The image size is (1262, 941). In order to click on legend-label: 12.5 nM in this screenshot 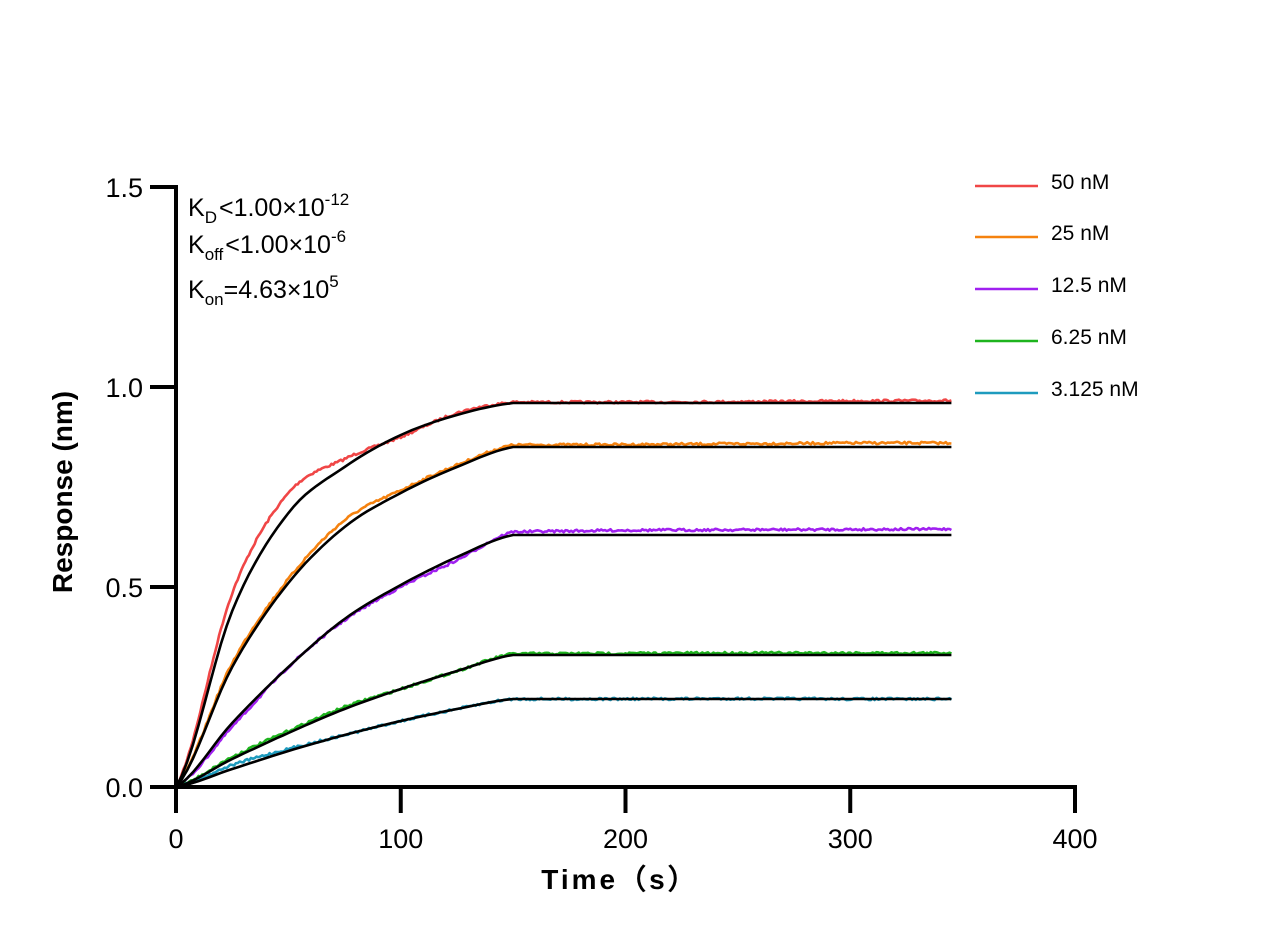, I will do `click(1089, 285)`.